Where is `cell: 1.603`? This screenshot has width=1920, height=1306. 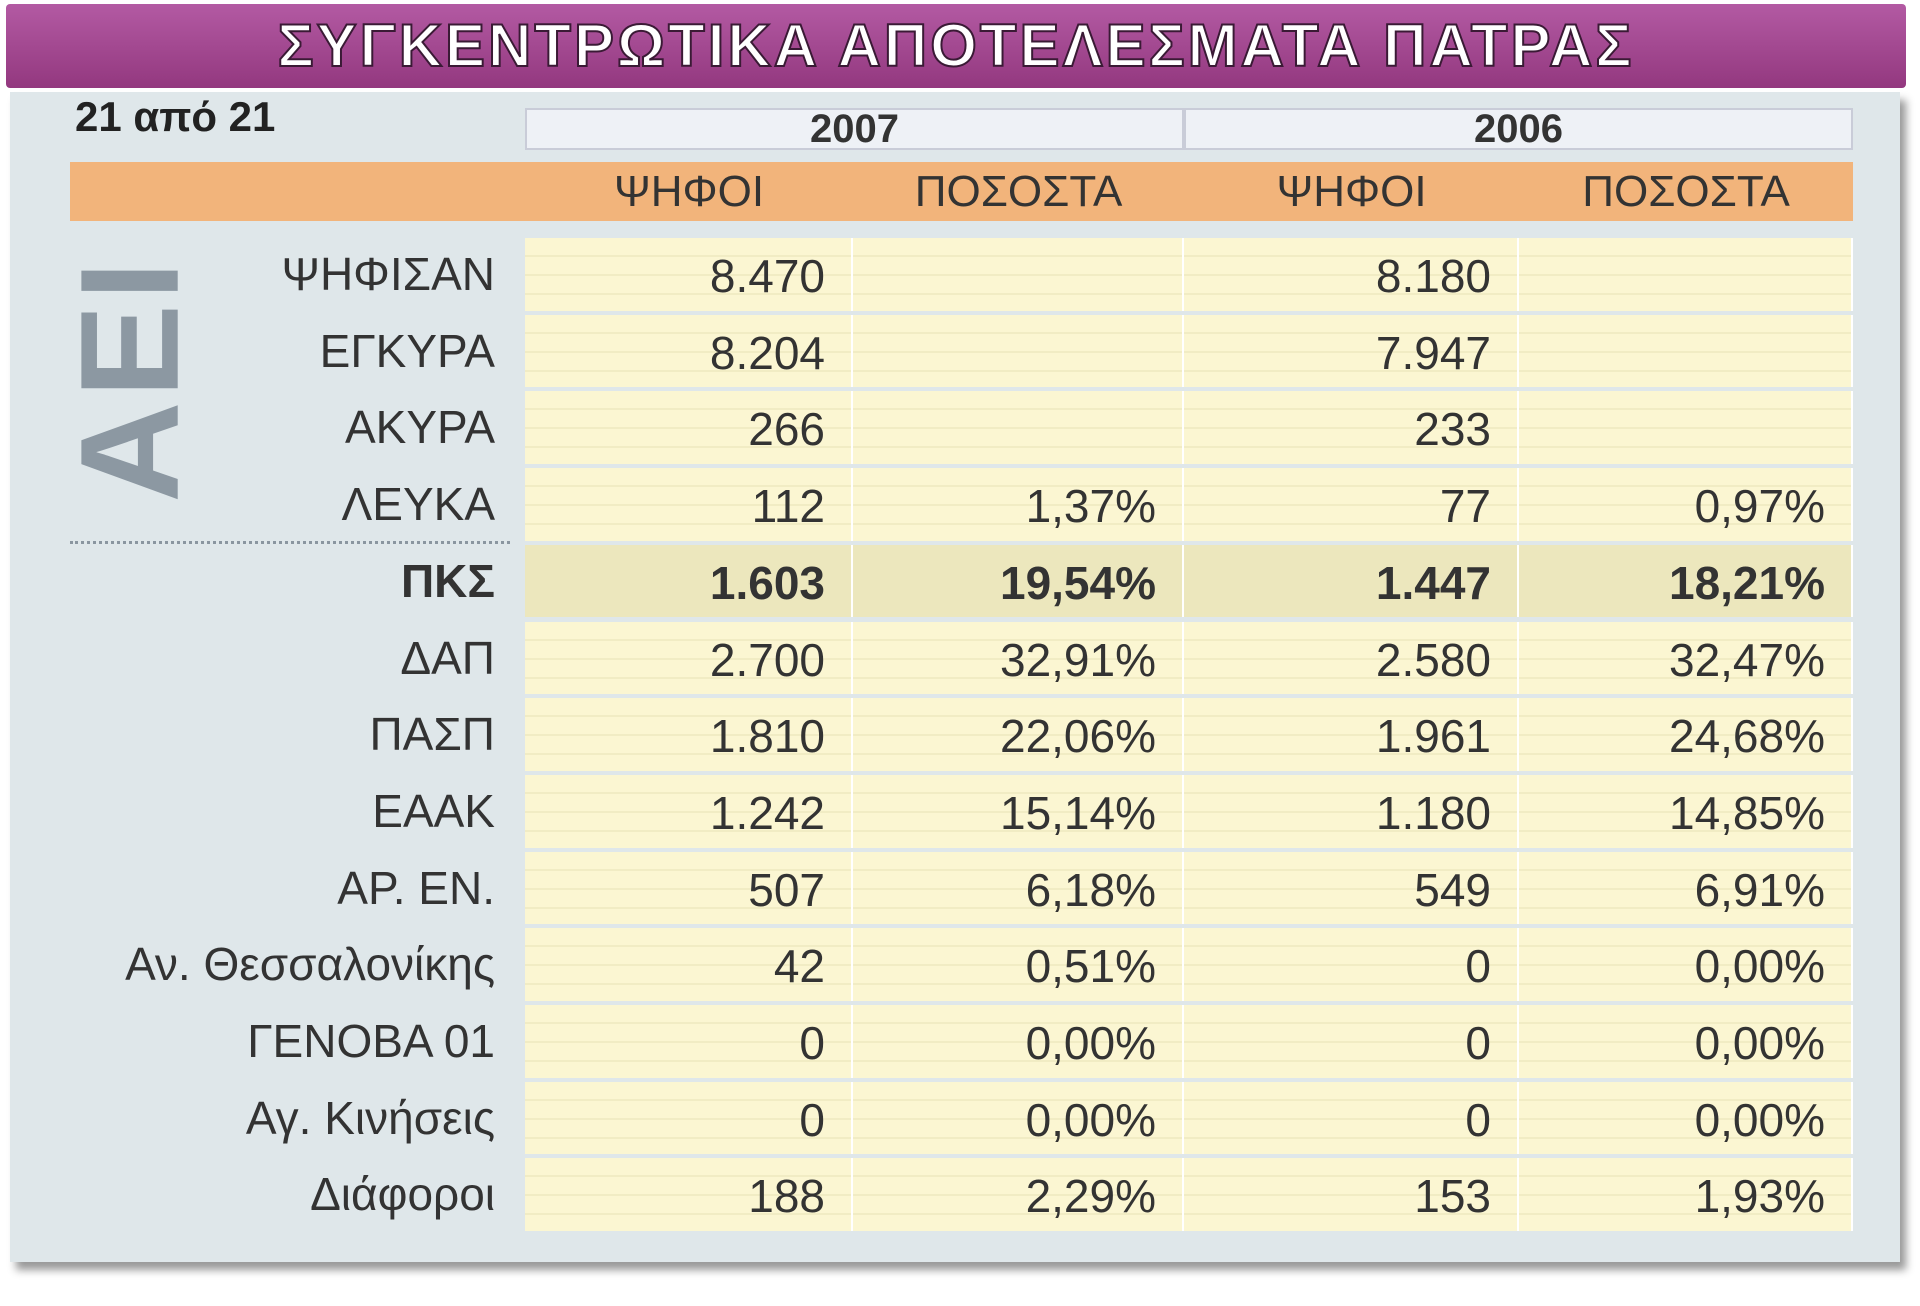
cell: 1.603 is located at coordinates (689, 581).